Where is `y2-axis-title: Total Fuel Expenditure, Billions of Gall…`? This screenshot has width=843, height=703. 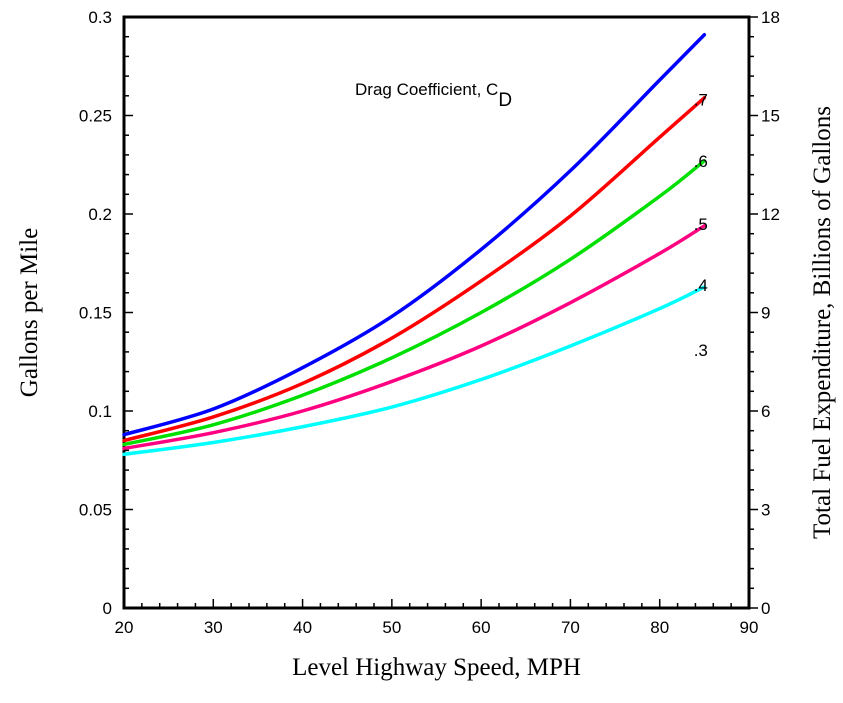
y2-axis-title: Total Fuel Expenditure, Billions of Gall… is located at coordinates (822, 322).